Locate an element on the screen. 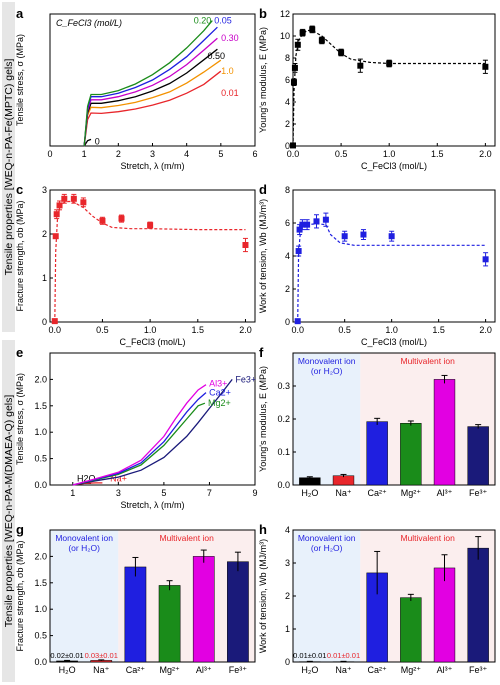  x-tick-label-b: 2.0 is located at coordinates (485, 154).